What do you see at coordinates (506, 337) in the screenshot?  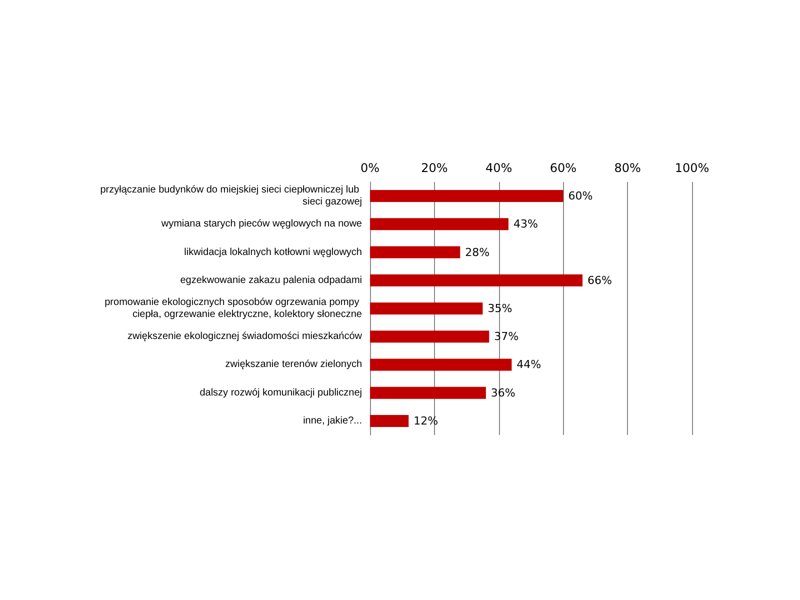 I see `data-label: 37%` at bounding box center [506, 337].